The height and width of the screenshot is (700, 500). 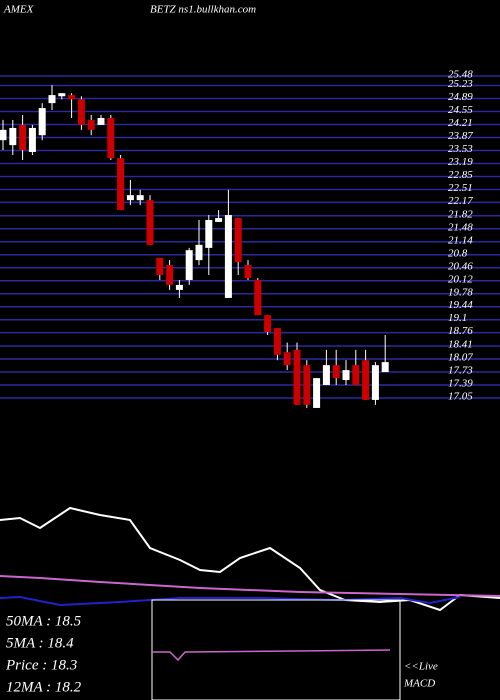 I want to click on ma-label: Price : 18.3, so click(x=41, y=665).